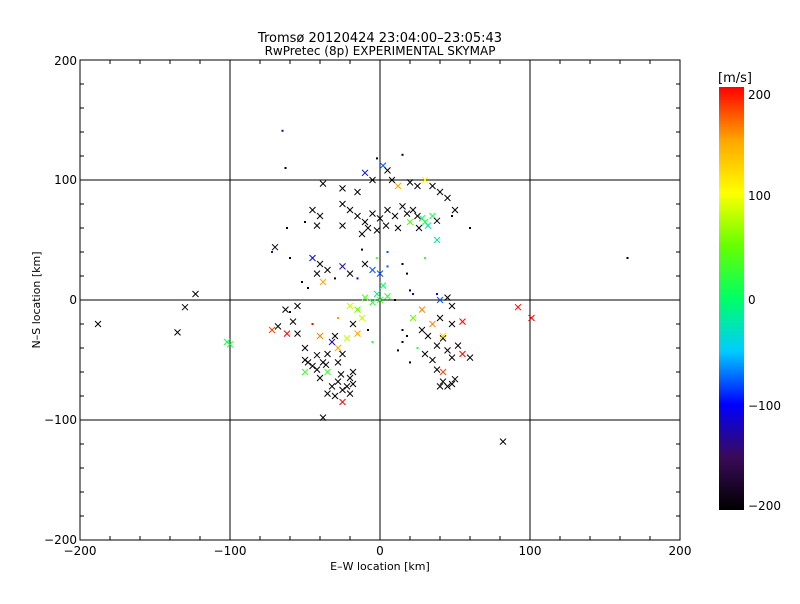 This screenshot has width=800, height=604. I want to click on colorbar-tick: 0, so click(752, 300).